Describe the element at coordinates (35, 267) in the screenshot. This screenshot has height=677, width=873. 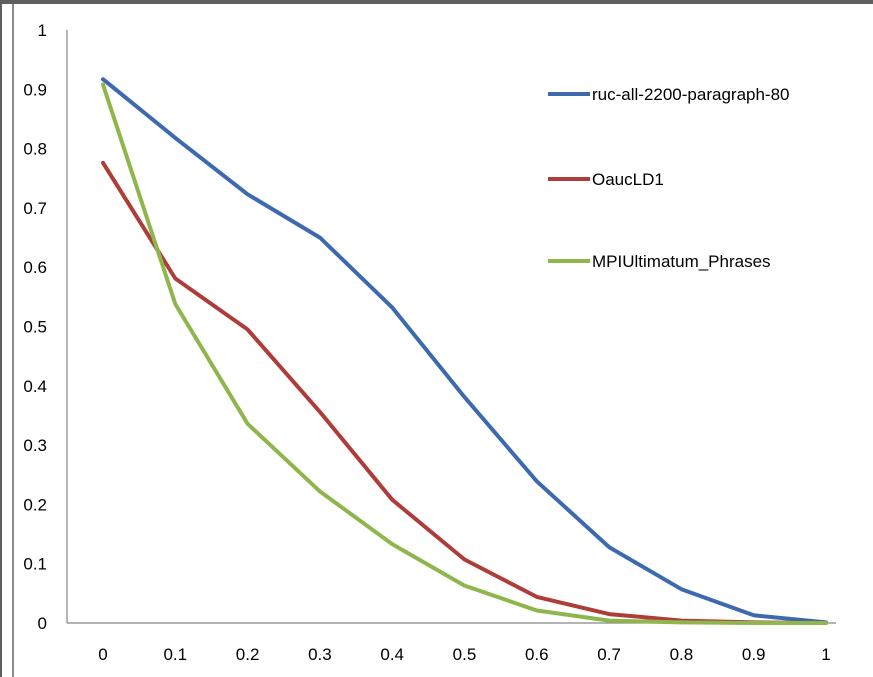
I see `y-tick-label: 0.6` at that location.